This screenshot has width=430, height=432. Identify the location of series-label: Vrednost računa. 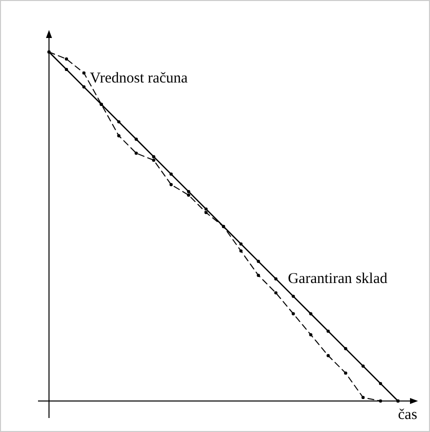
(139, 78).